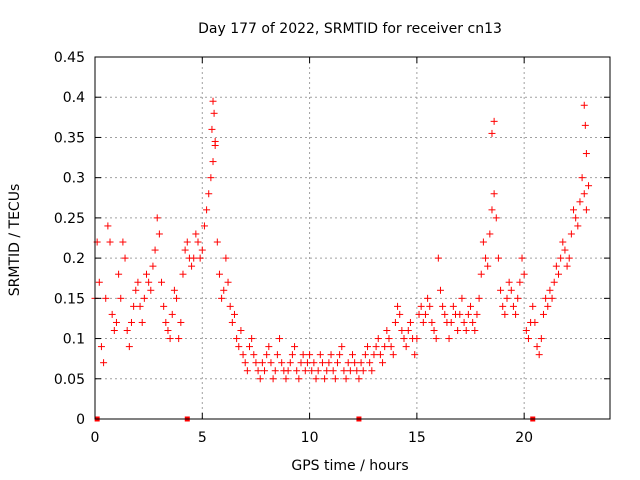 The image size is (640, 480). Describe the element at coordinates (69, 299) in the screenshot. I see `y-tick-label: 0.15` at that location.